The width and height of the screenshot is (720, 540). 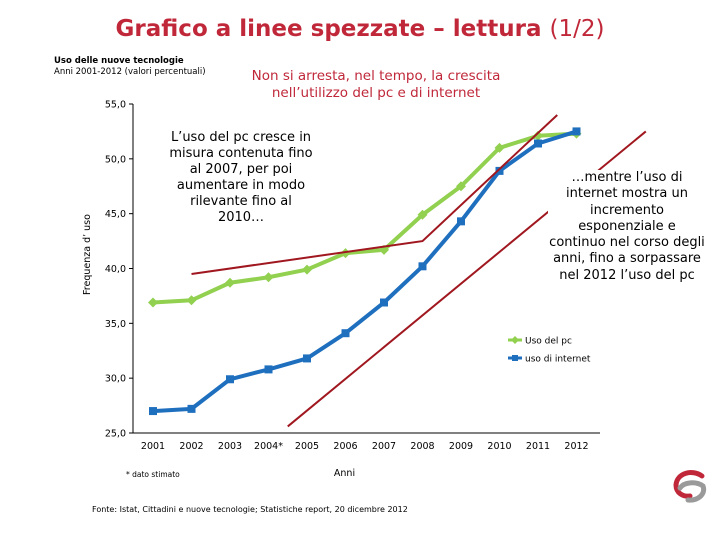 What do you see at coordinates (119, 61) in the screenshot?
I see `chart-subtitle: Uso delle nuove tecnologie` at bounding box center [119, 61].